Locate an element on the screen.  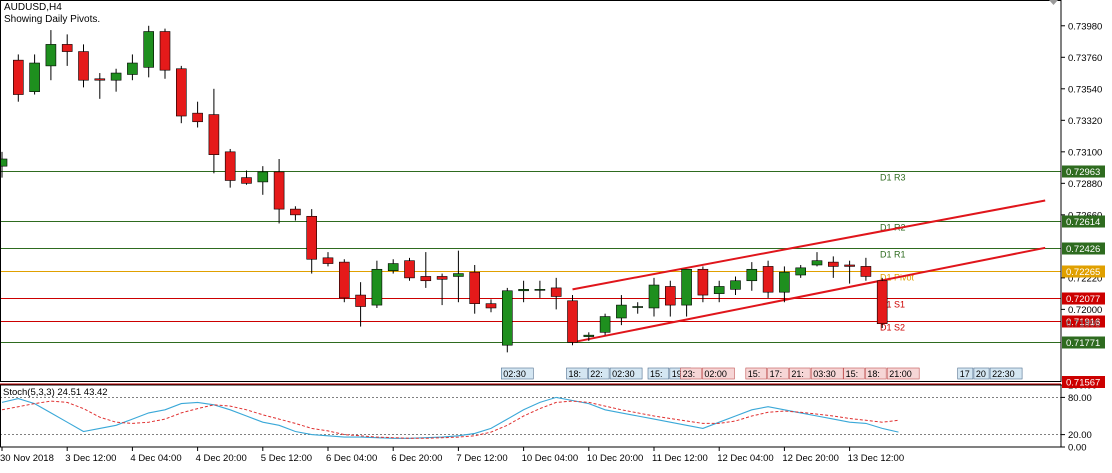
channel-lower-line is located at coordinates (809, 295).